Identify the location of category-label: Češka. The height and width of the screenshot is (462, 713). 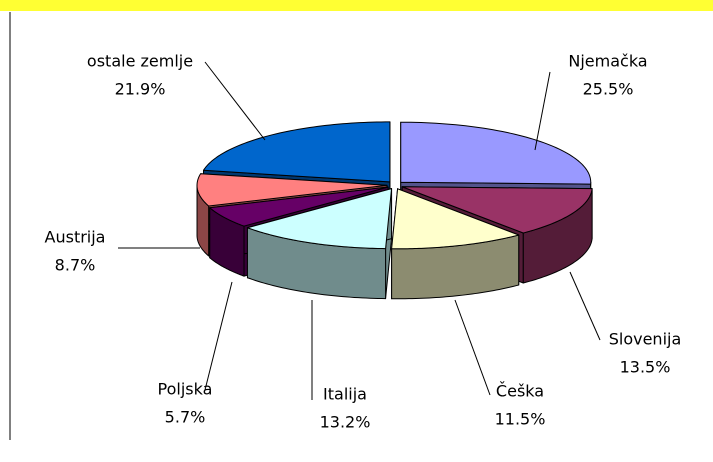
(520, 391).